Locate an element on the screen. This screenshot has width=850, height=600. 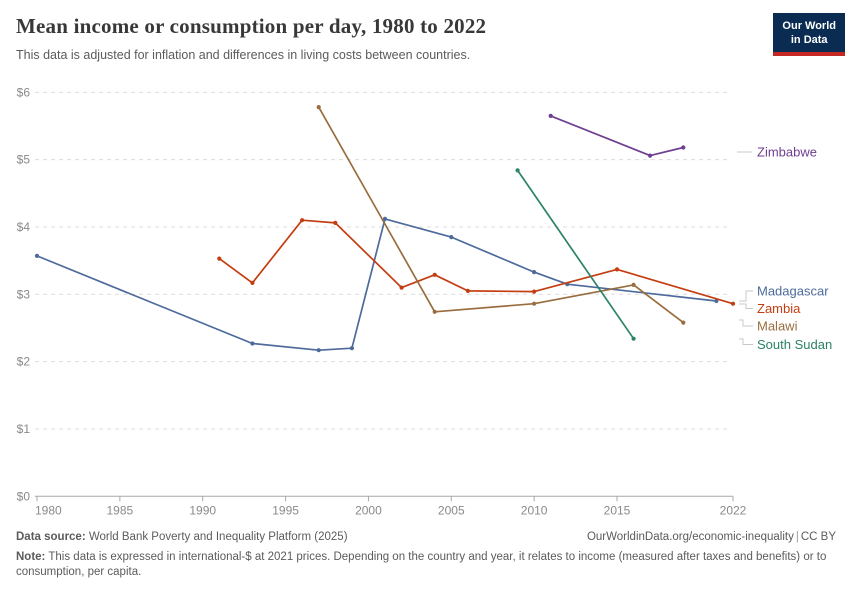
legend-connector-south-sudan is located at coordinates (746, 341).